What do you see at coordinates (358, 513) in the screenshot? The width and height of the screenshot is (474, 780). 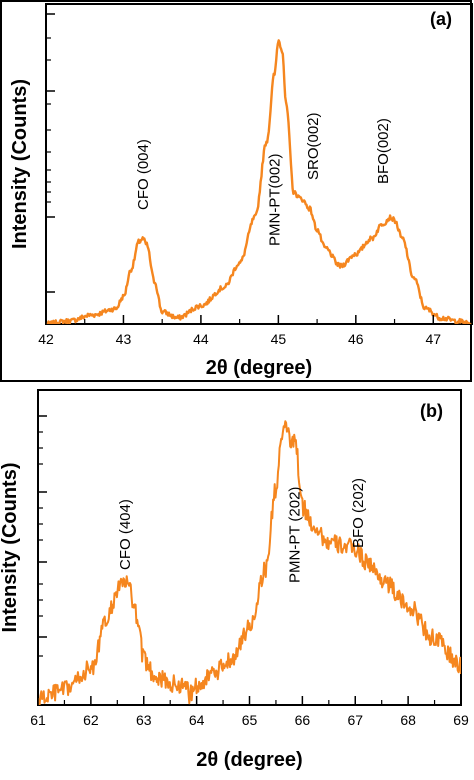 I see `peak-label: BFO (202)` at bounding box center [358, 513].